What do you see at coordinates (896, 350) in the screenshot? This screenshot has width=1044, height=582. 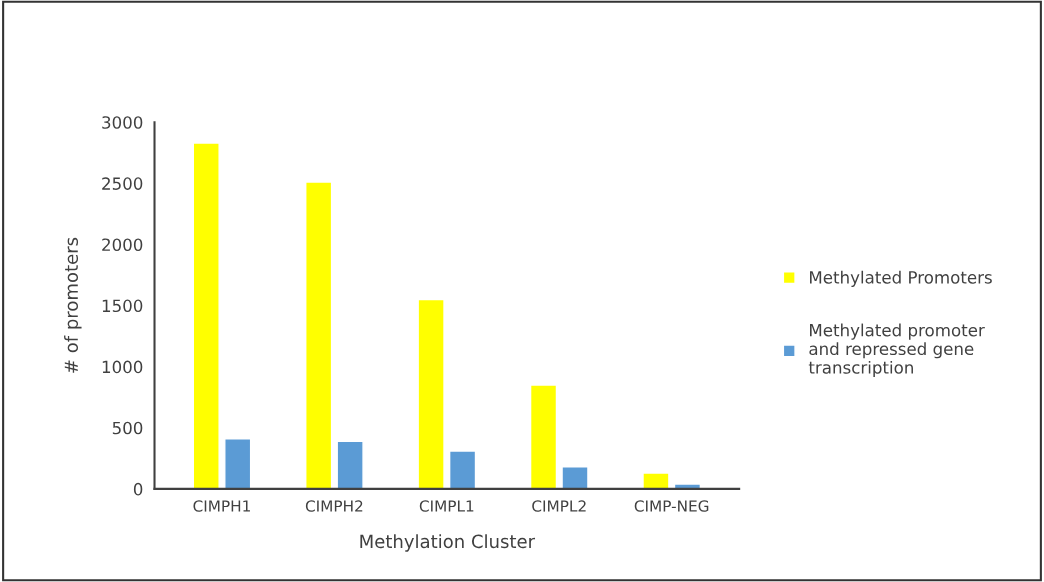 I see `legend-label: Methylated promoter and repressed gene transcription` at bounding box center [896, 350].